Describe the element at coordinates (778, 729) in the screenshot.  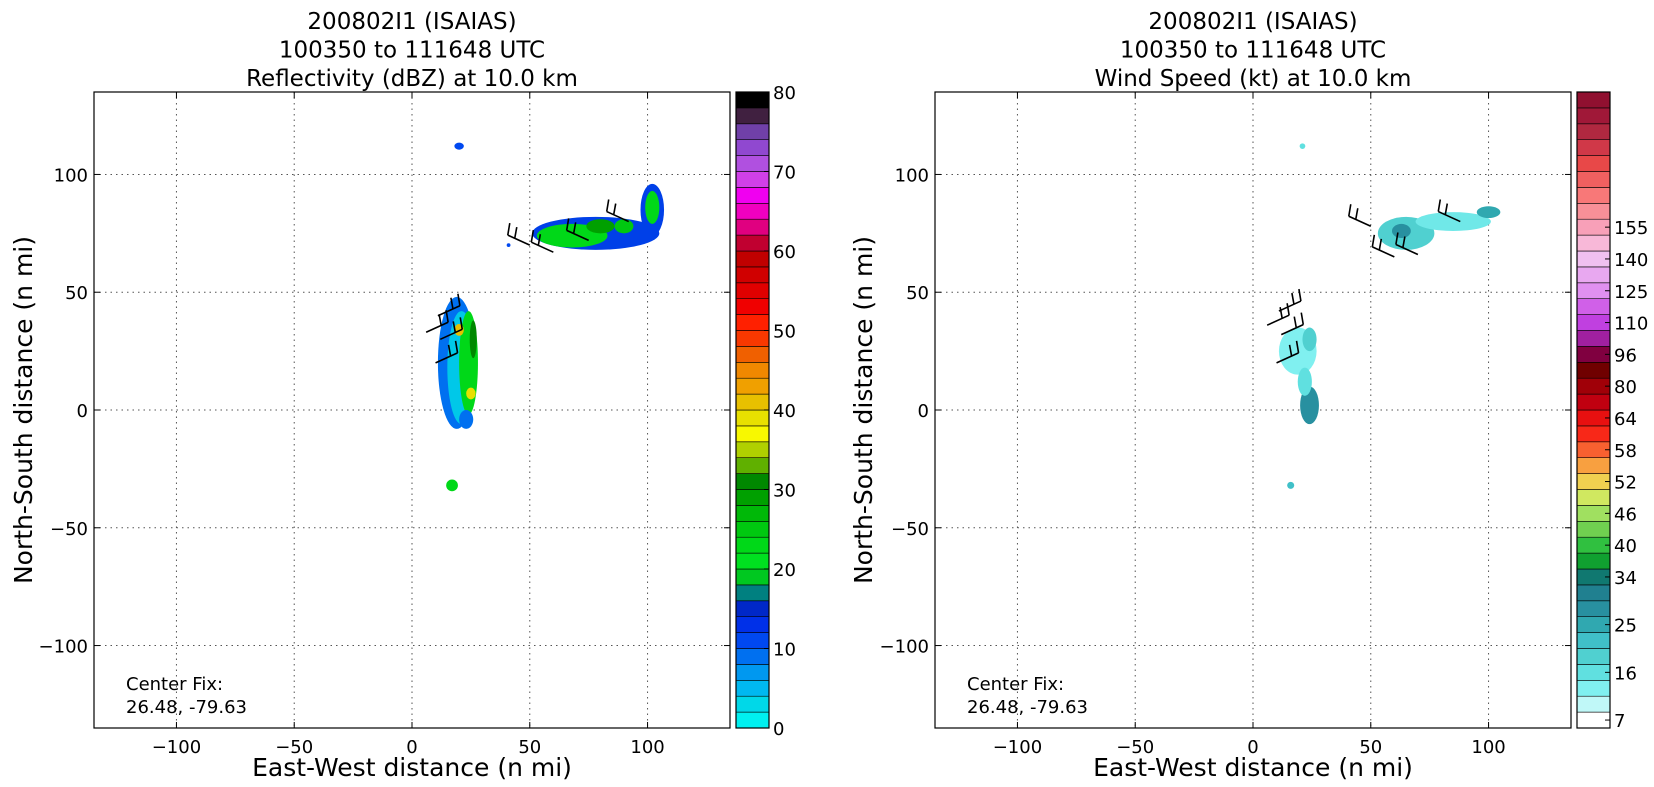
I see `colorbar-tick-label: 0` at that location.